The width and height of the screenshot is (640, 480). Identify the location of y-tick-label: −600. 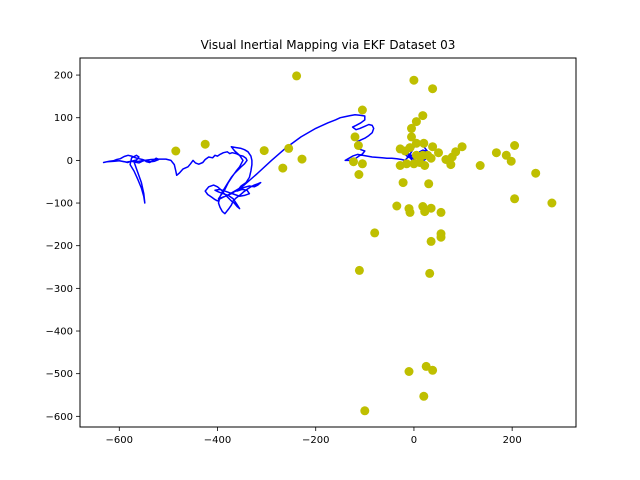
(59, 417).